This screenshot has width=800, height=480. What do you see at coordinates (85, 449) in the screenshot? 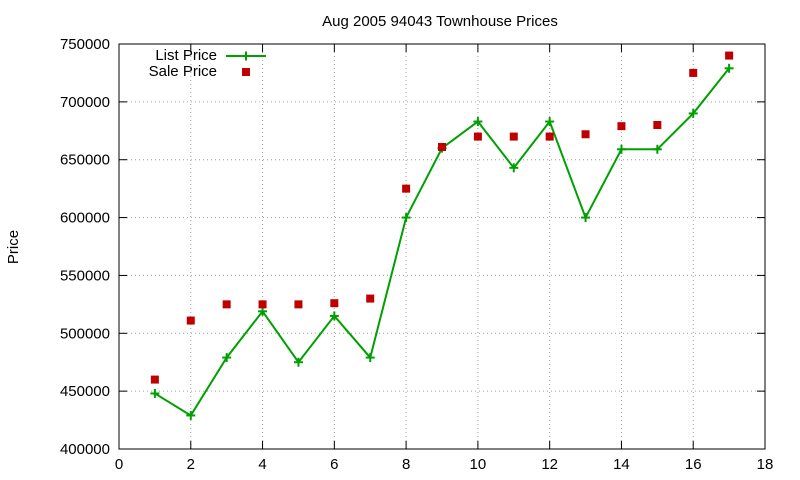
I see `y-tick-label: 400000` at bounding box center [85, 449].